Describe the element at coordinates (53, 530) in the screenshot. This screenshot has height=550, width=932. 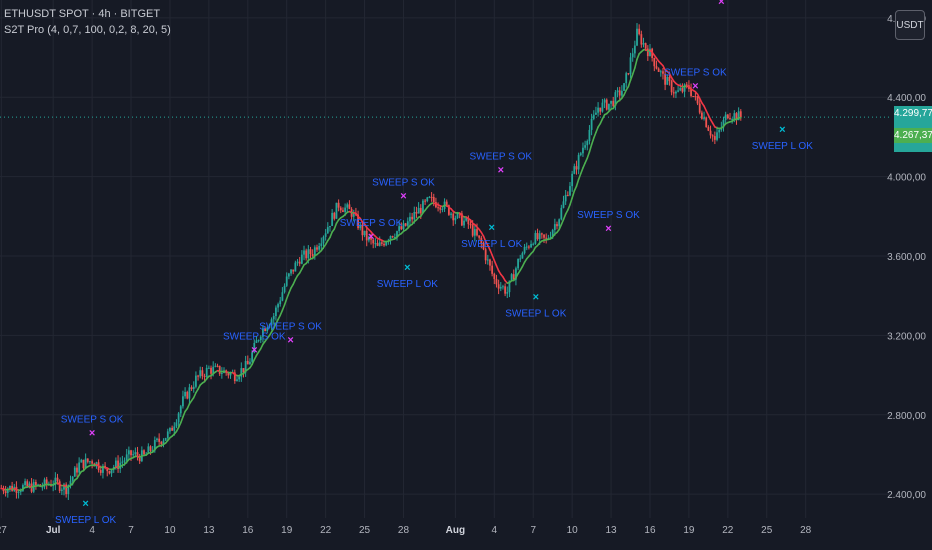
I see `time-tick-label: Jul` at that location.